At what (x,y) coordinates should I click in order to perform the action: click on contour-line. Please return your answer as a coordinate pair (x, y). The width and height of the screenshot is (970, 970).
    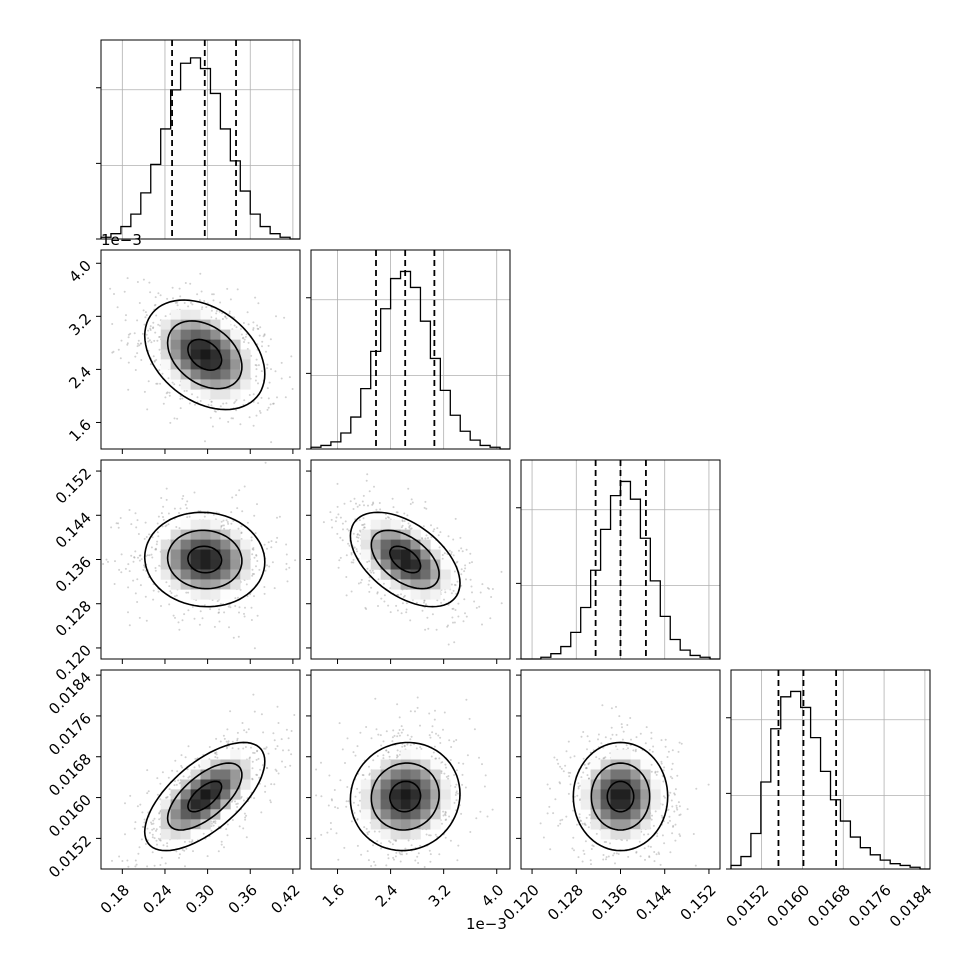
    Looking at the image, I should click on (620, 796).